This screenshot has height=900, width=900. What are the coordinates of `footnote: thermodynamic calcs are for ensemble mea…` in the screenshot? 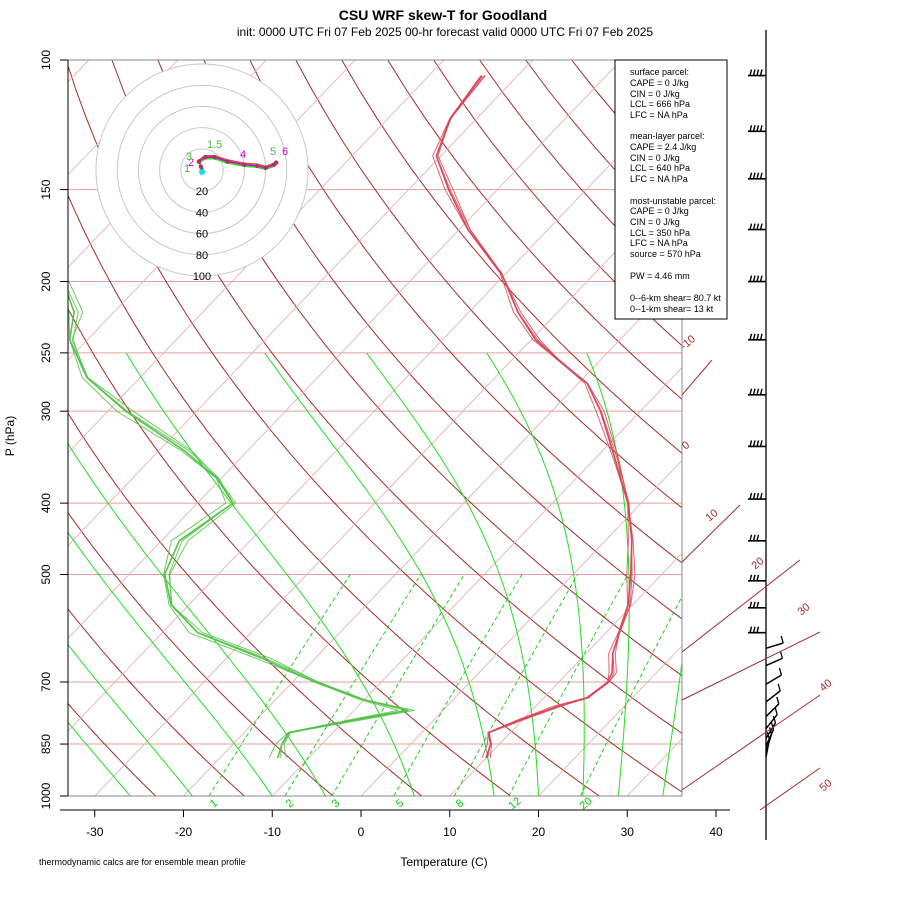 It's located at (142, 862).